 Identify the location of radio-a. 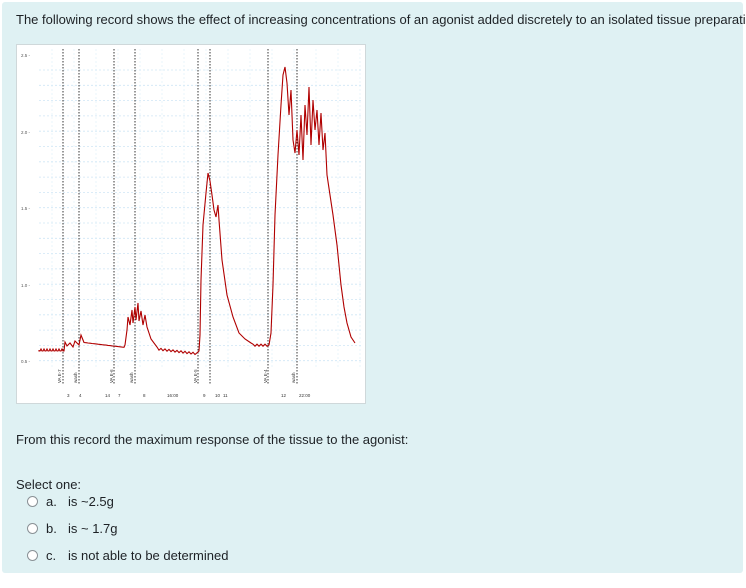
(32, 501).